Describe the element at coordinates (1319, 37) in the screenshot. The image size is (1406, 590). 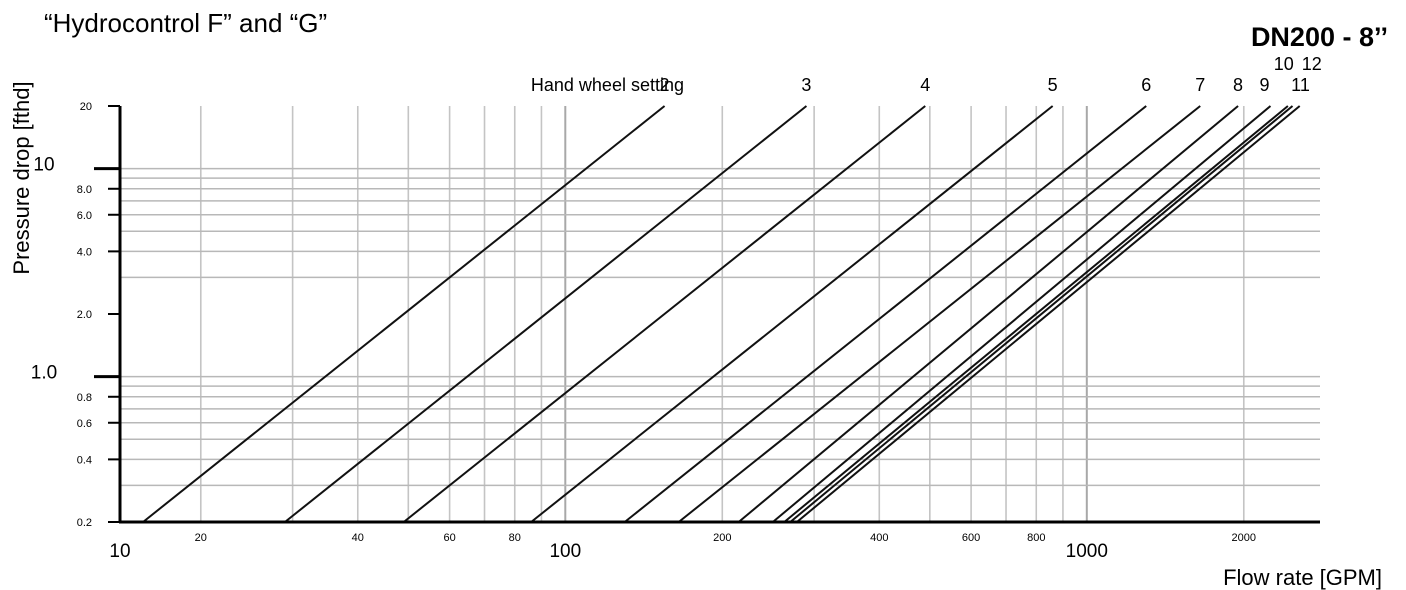
I see `model-size-label: DN200 - 8’’` at that location.